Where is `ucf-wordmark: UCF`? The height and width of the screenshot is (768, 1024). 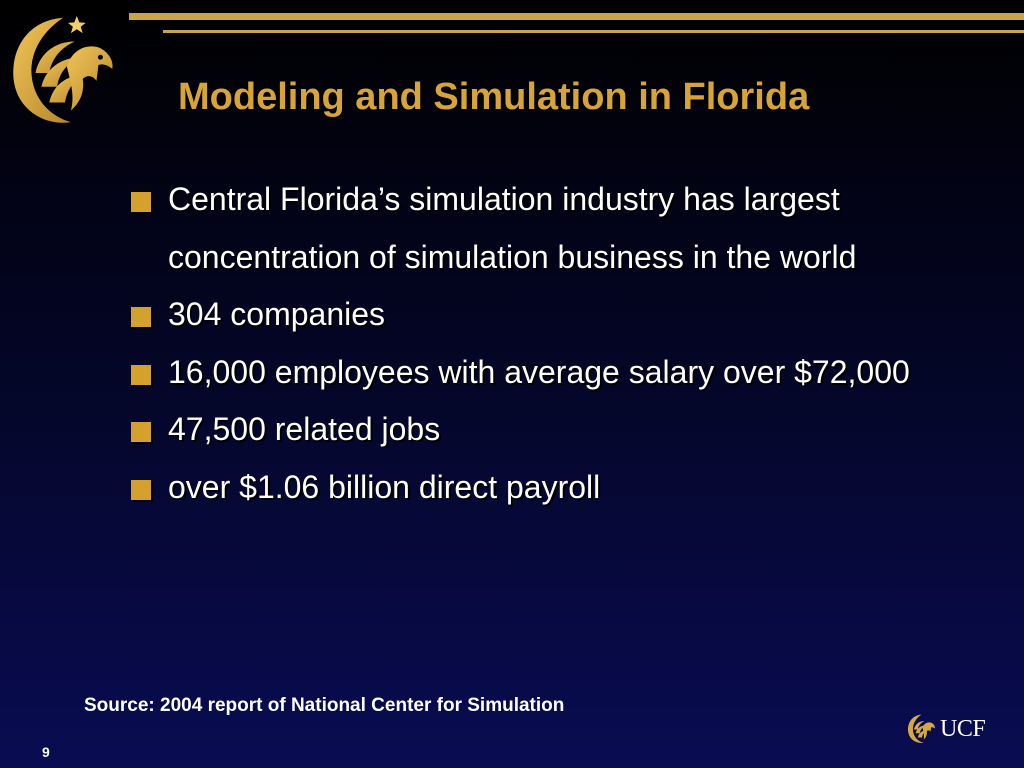
ucf-wordmark: UCF is located at coordinates (963, 729).